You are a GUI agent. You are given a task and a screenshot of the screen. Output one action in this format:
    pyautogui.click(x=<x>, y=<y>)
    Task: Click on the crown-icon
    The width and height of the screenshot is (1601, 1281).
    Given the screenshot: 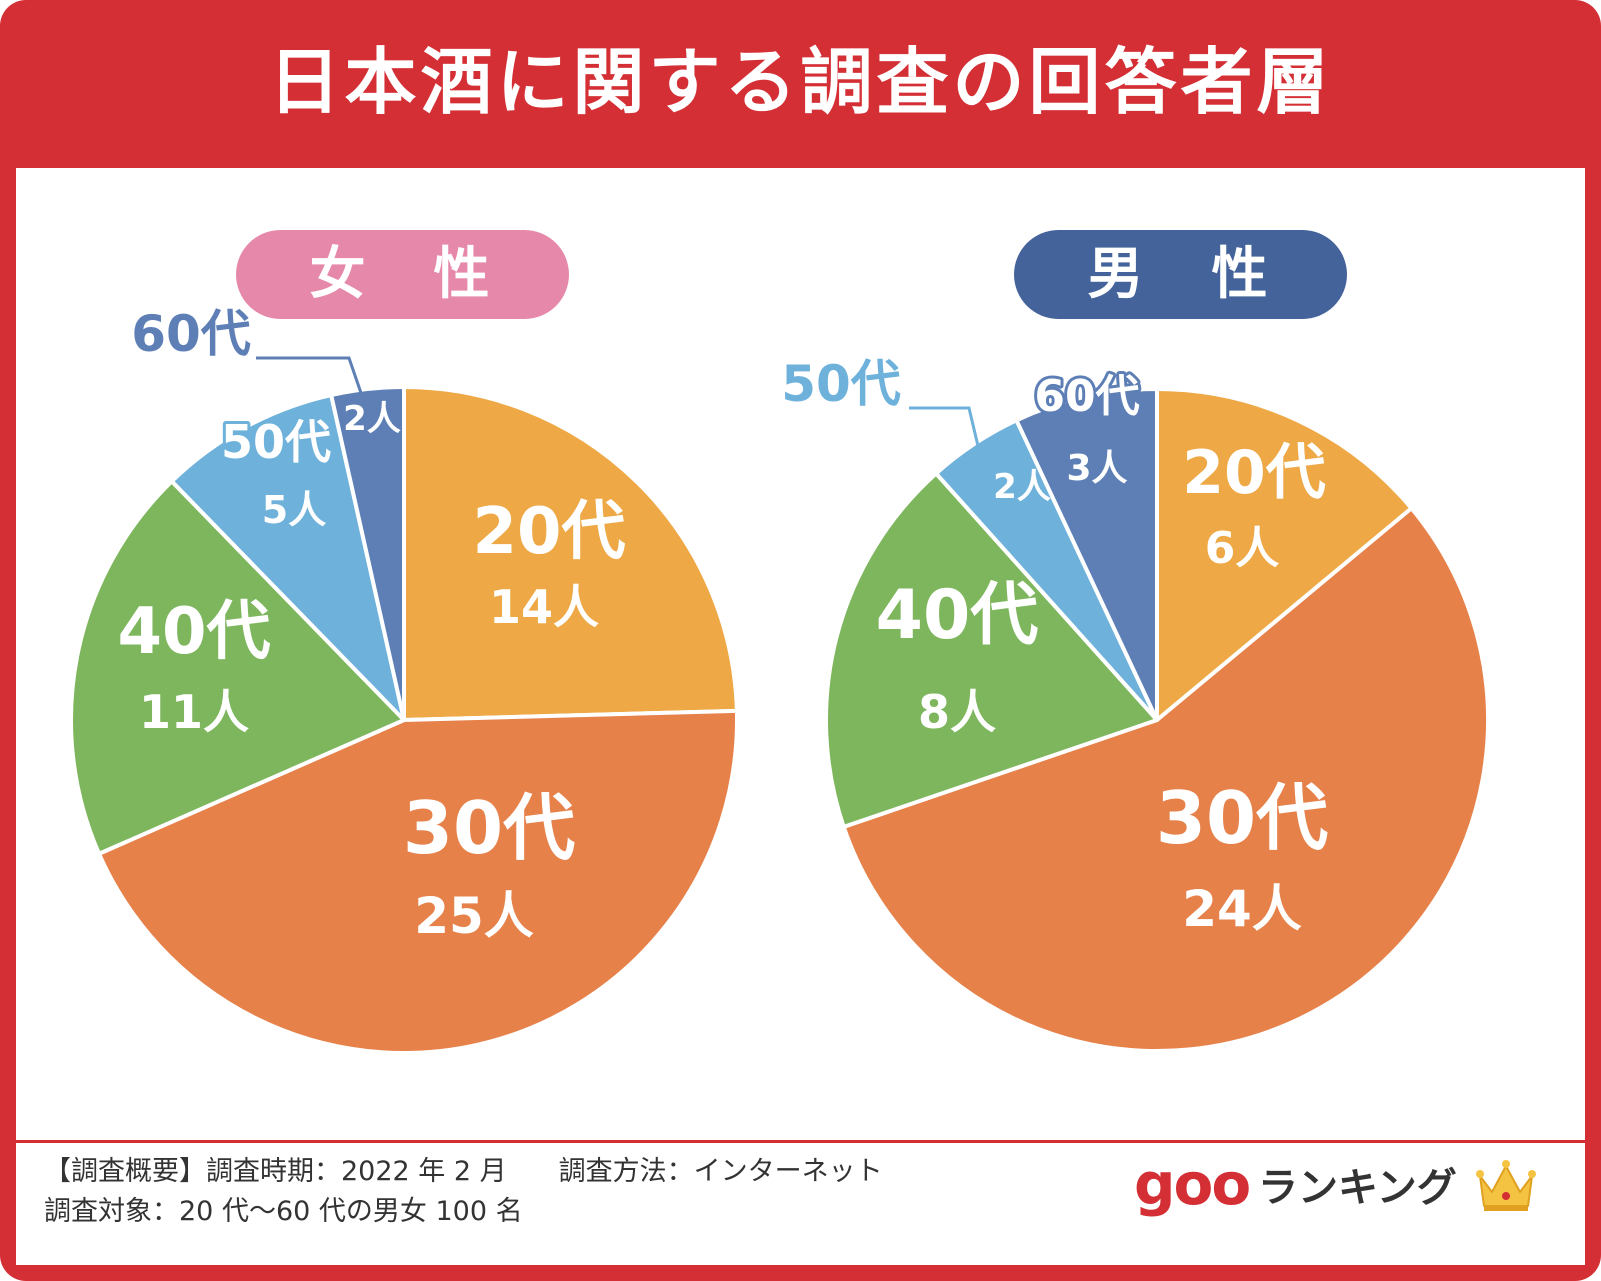 What is the action you would take?
    pyautogui.click(x=1506, y=1185)
    